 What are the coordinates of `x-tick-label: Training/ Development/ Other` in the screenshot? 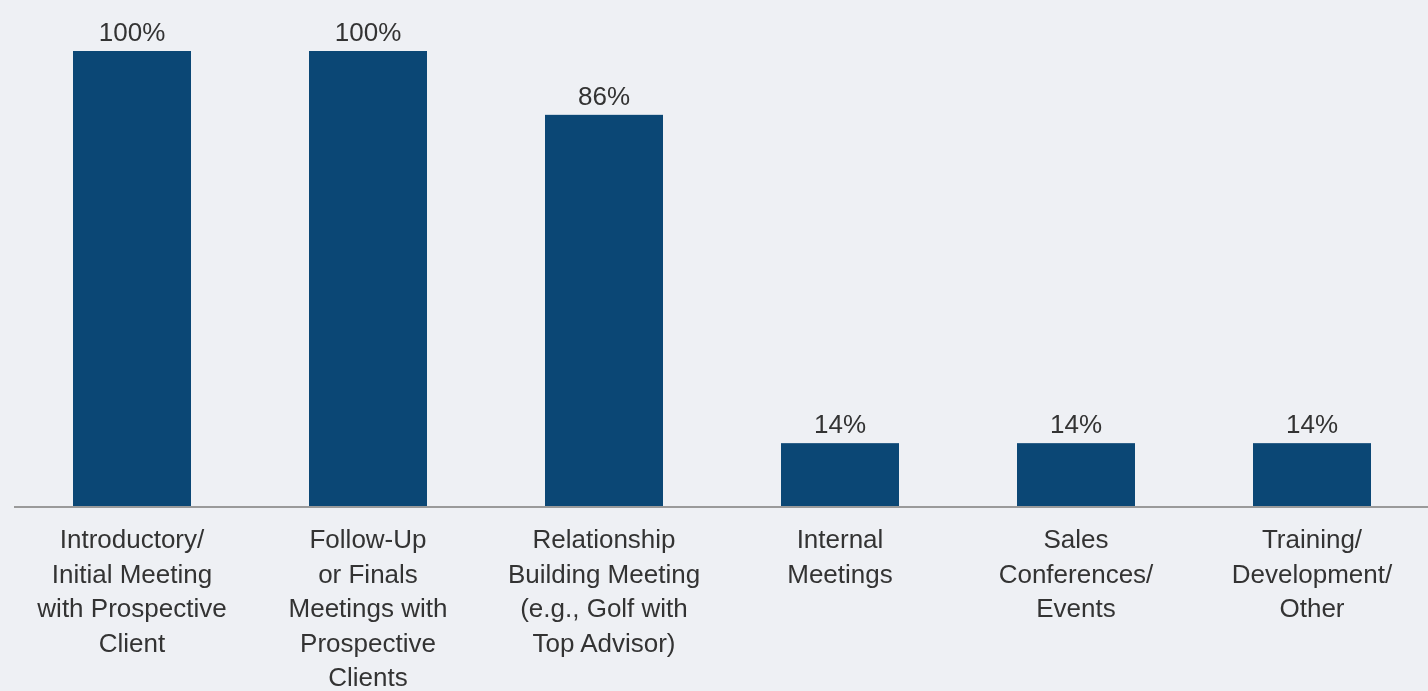 It's located at (1312, 573).